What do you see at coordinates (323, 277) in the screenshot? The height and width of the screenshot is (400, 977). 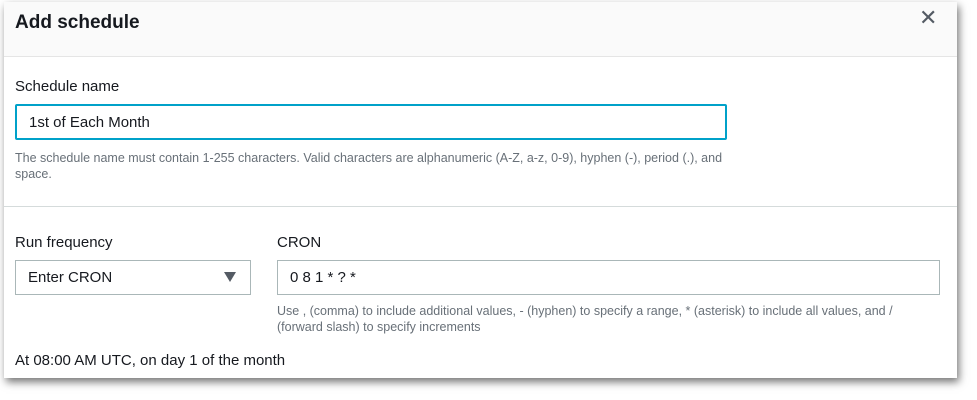 I see `cron-value: 0 8 1 * ? *` at bounding box center [323, 277].